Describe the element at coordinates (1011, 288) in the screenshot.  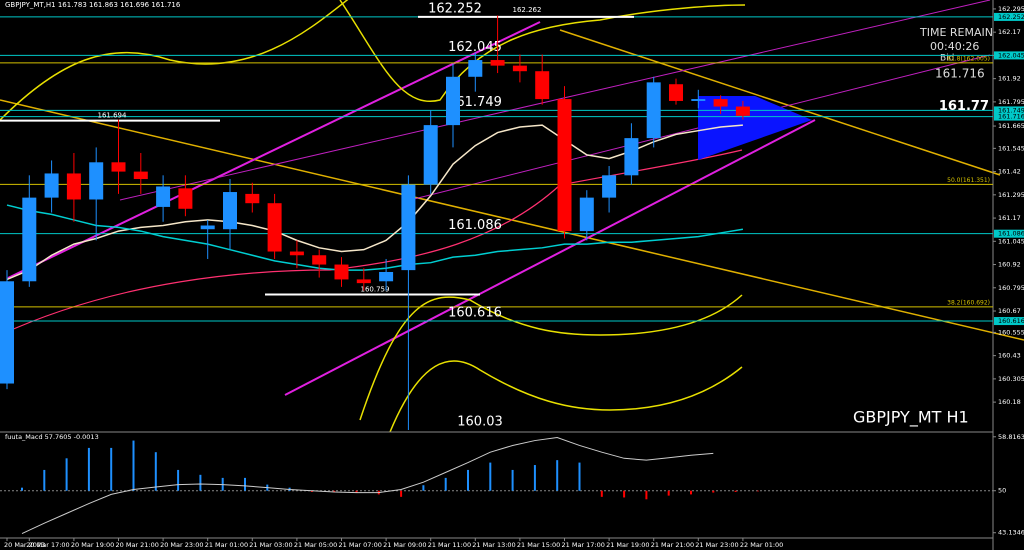
I see `y-tick-label: 160.795` at that location.